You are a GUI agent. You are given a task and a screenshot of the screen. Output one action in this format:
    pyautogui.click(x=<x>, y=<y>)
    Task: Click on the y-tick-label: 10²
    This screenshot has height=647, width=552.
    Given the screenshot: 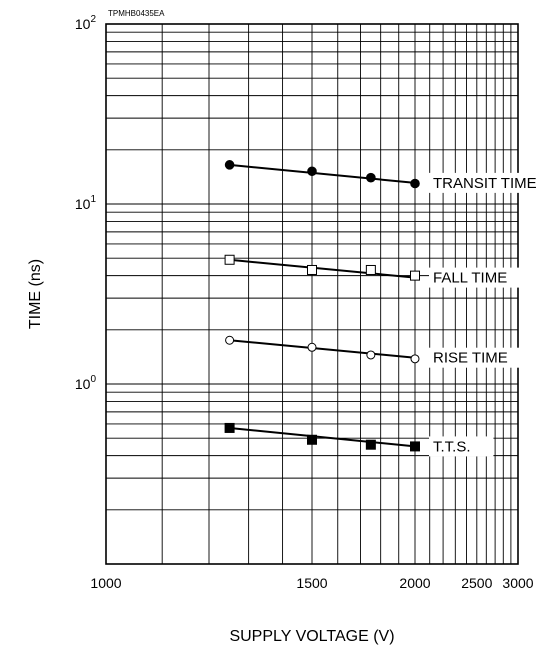 What is the action you would take?
    pyautogui.click(x=86, y=23)
    